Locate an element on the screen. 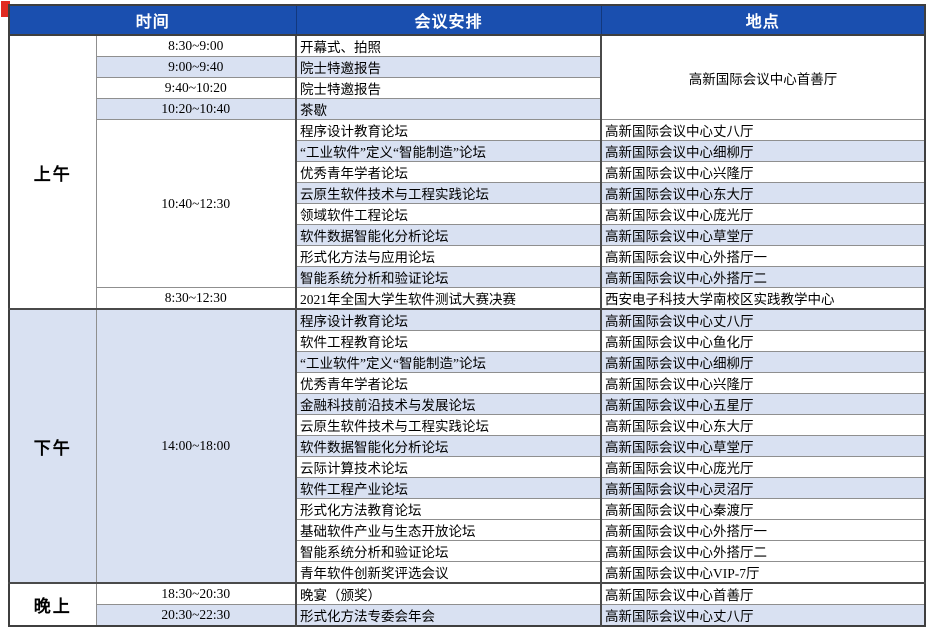  column-header-time: 时间 is located at coordinates (153, 20).